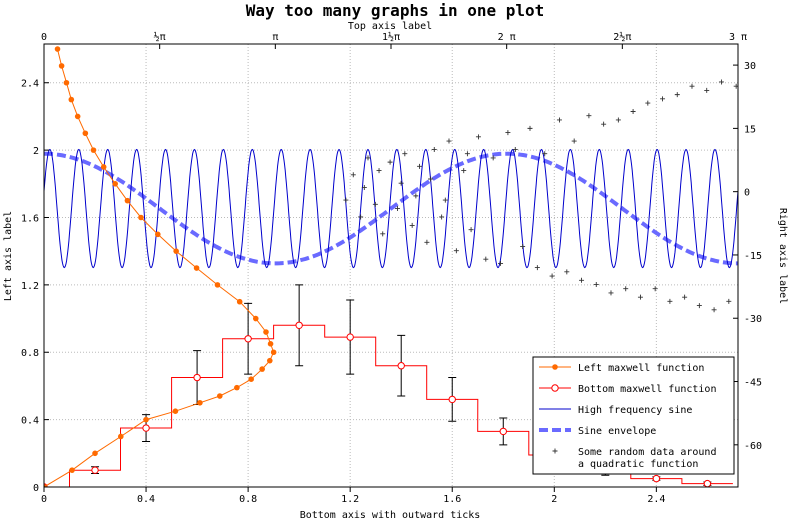 This screenshot has height=522, width=790. What do you see at coordinates (747, 193) in the screenshot?
I see `right-tick-label-2: 0` at bounding box center [747, 193].